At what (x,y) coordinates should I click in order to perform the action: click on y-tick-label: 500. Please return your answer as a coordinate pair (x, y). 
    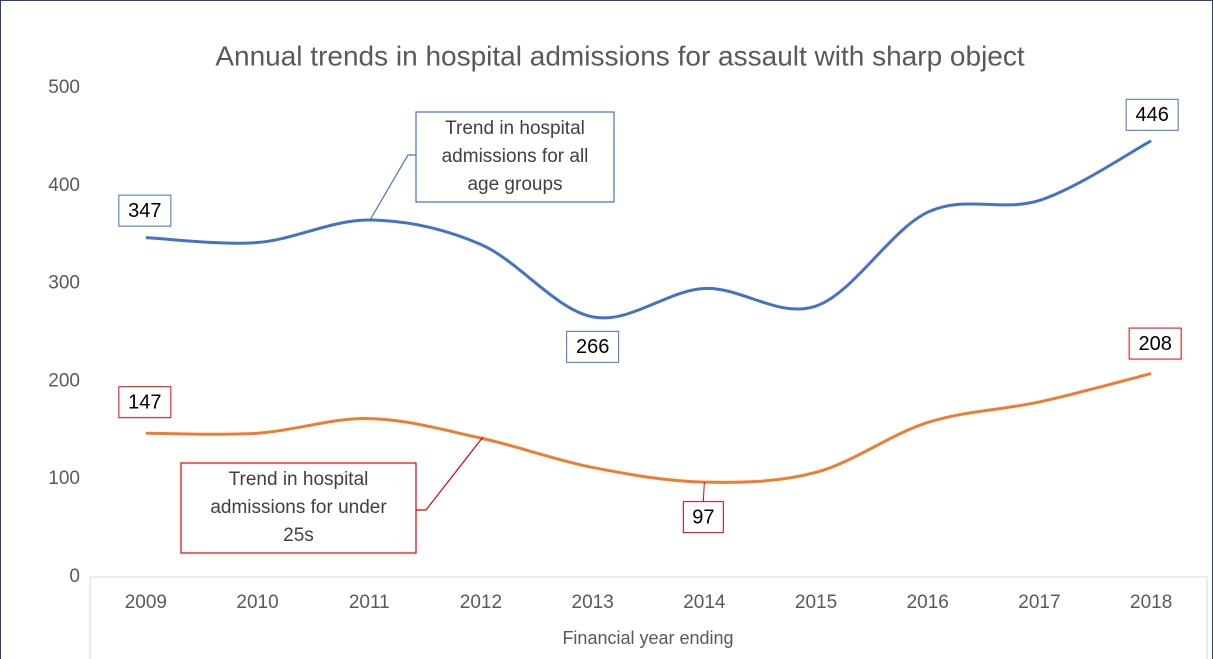
    Looking at the image, I should click on (64, 87).